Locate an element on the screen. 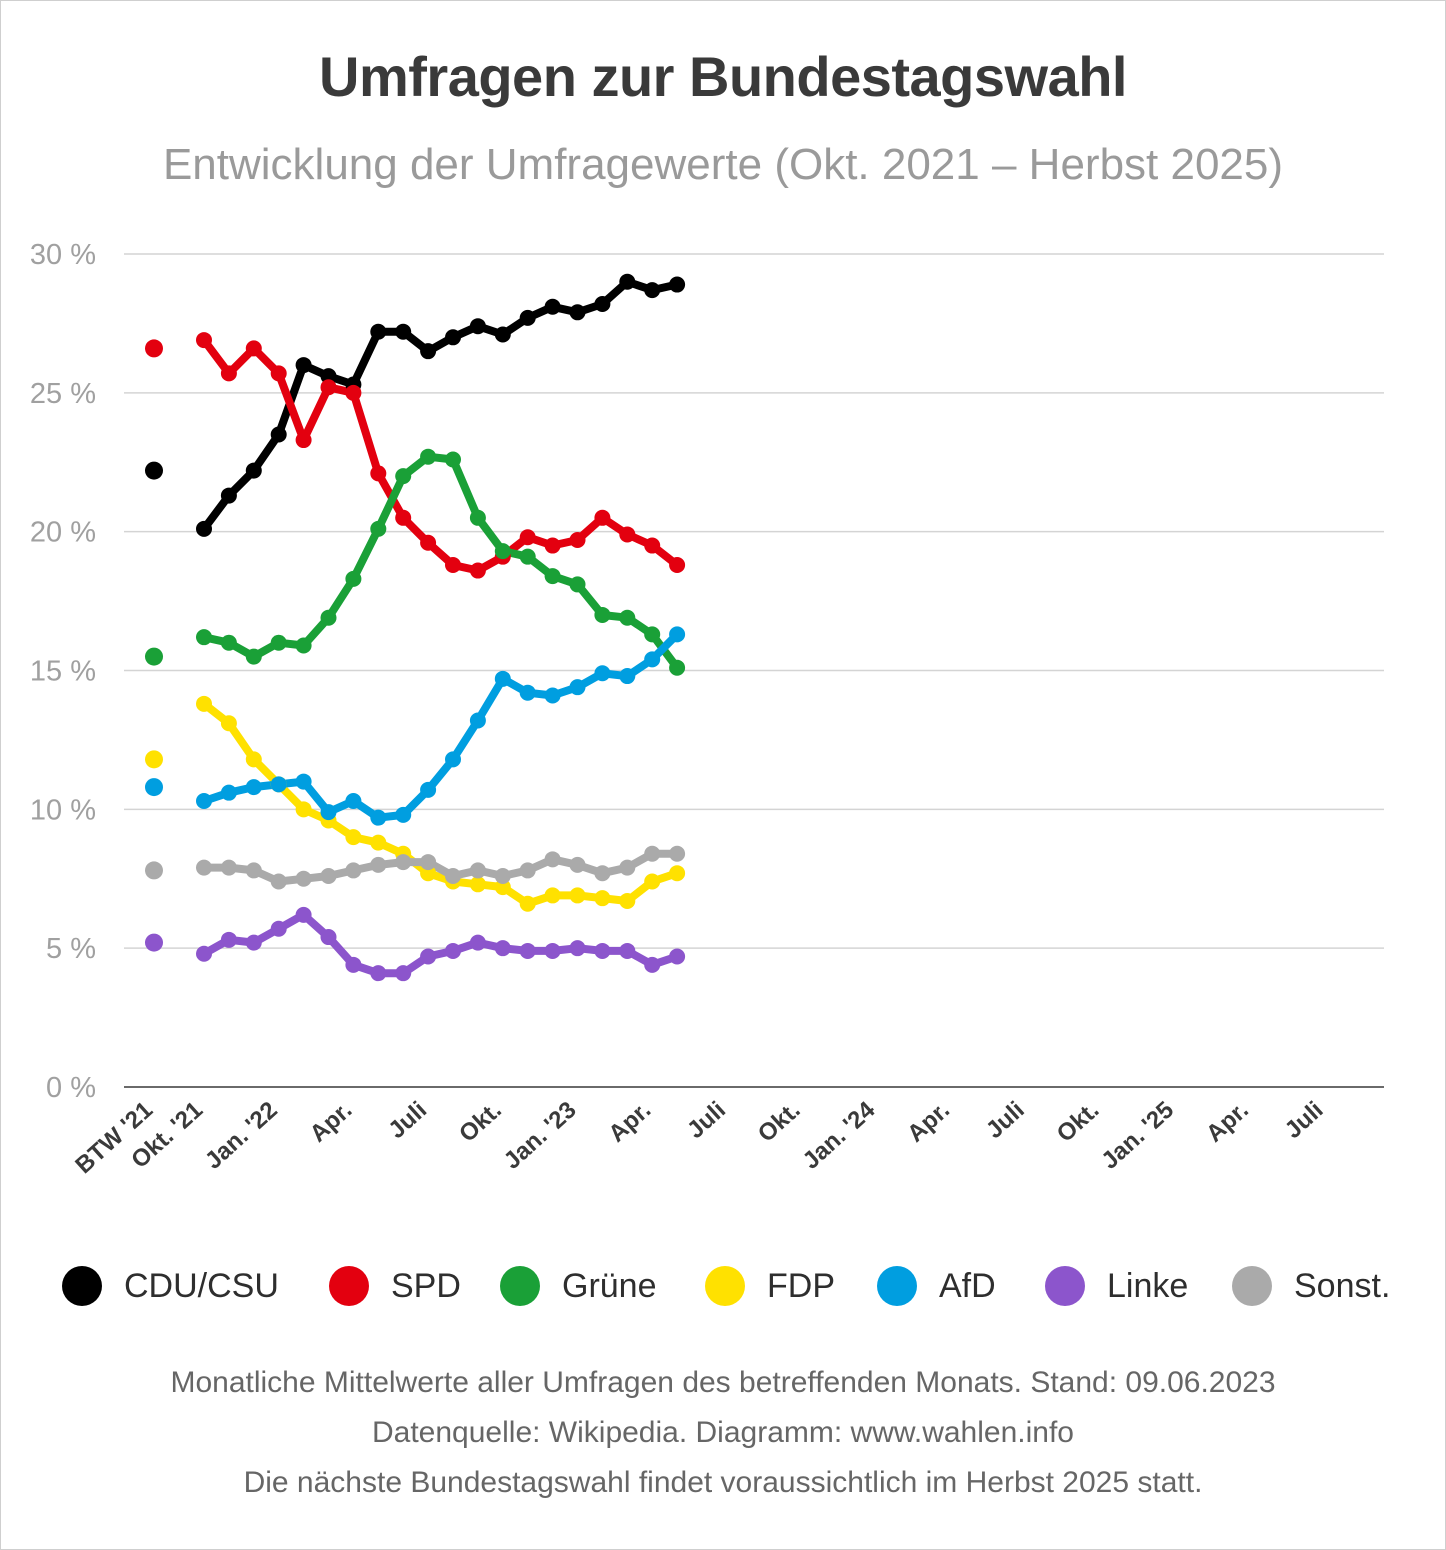 The height and width of the screenshot is (1550, 1446). legend-item-sonst: Sonst. is located at coordinates (1311, 1286).